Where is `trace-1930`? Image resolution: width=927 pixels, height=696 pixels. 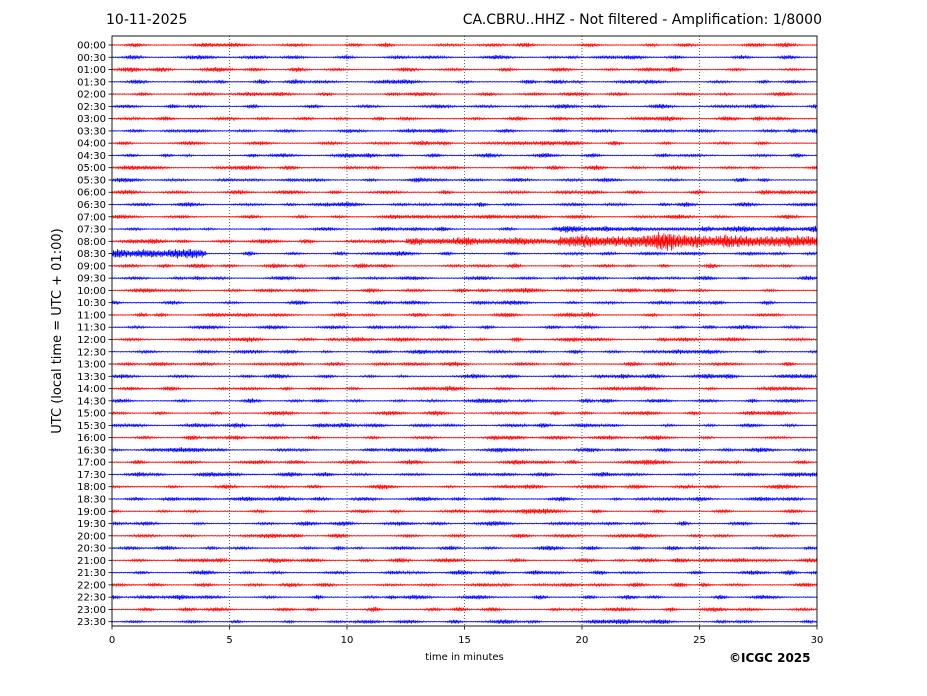 trace-1930 is located at coordinates (464, 523).